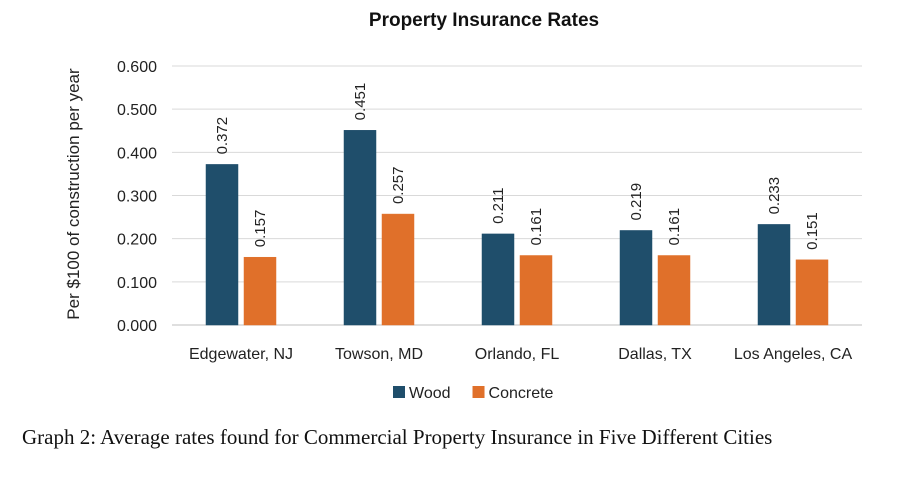 The height and width of the screenshot is (488, 900). What do you see at coordinates (484, 20) in the screenshot?
I see `chart-title: Property Insurance Rates` at bounding box center [484, 20].